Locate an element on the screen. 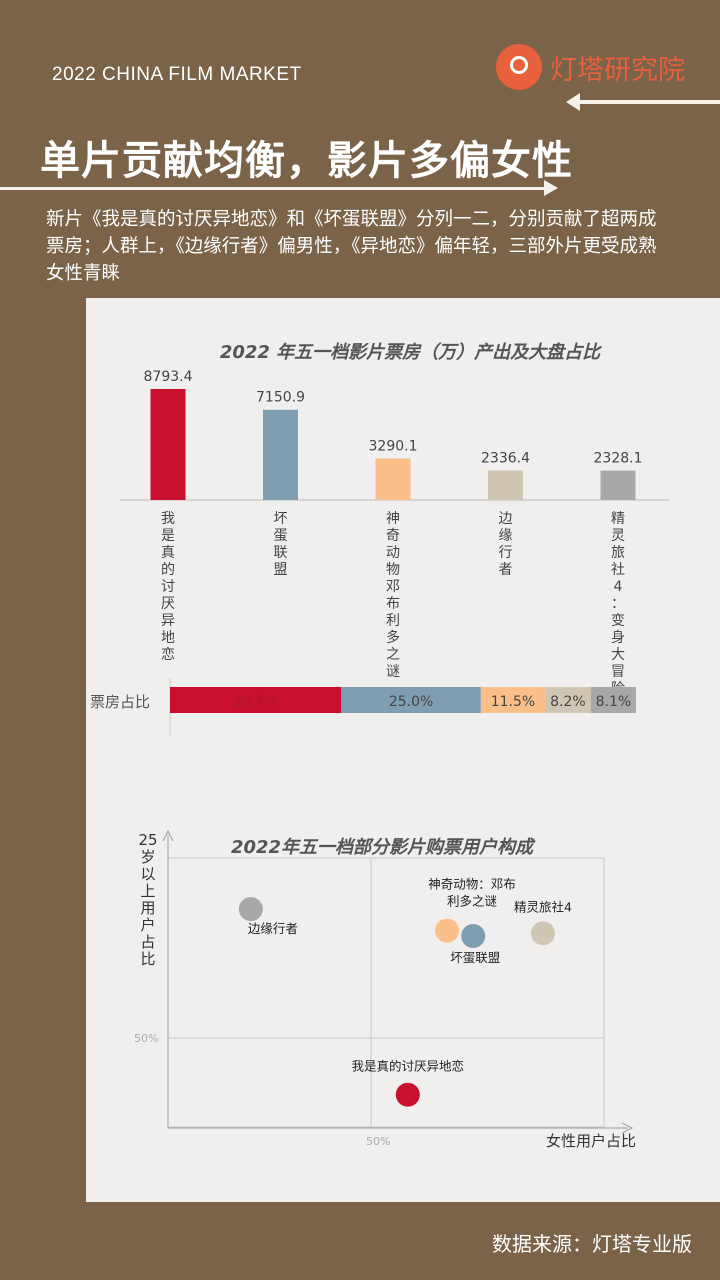  share-row-label: 票房占比 is located at coordinates (120, 702).